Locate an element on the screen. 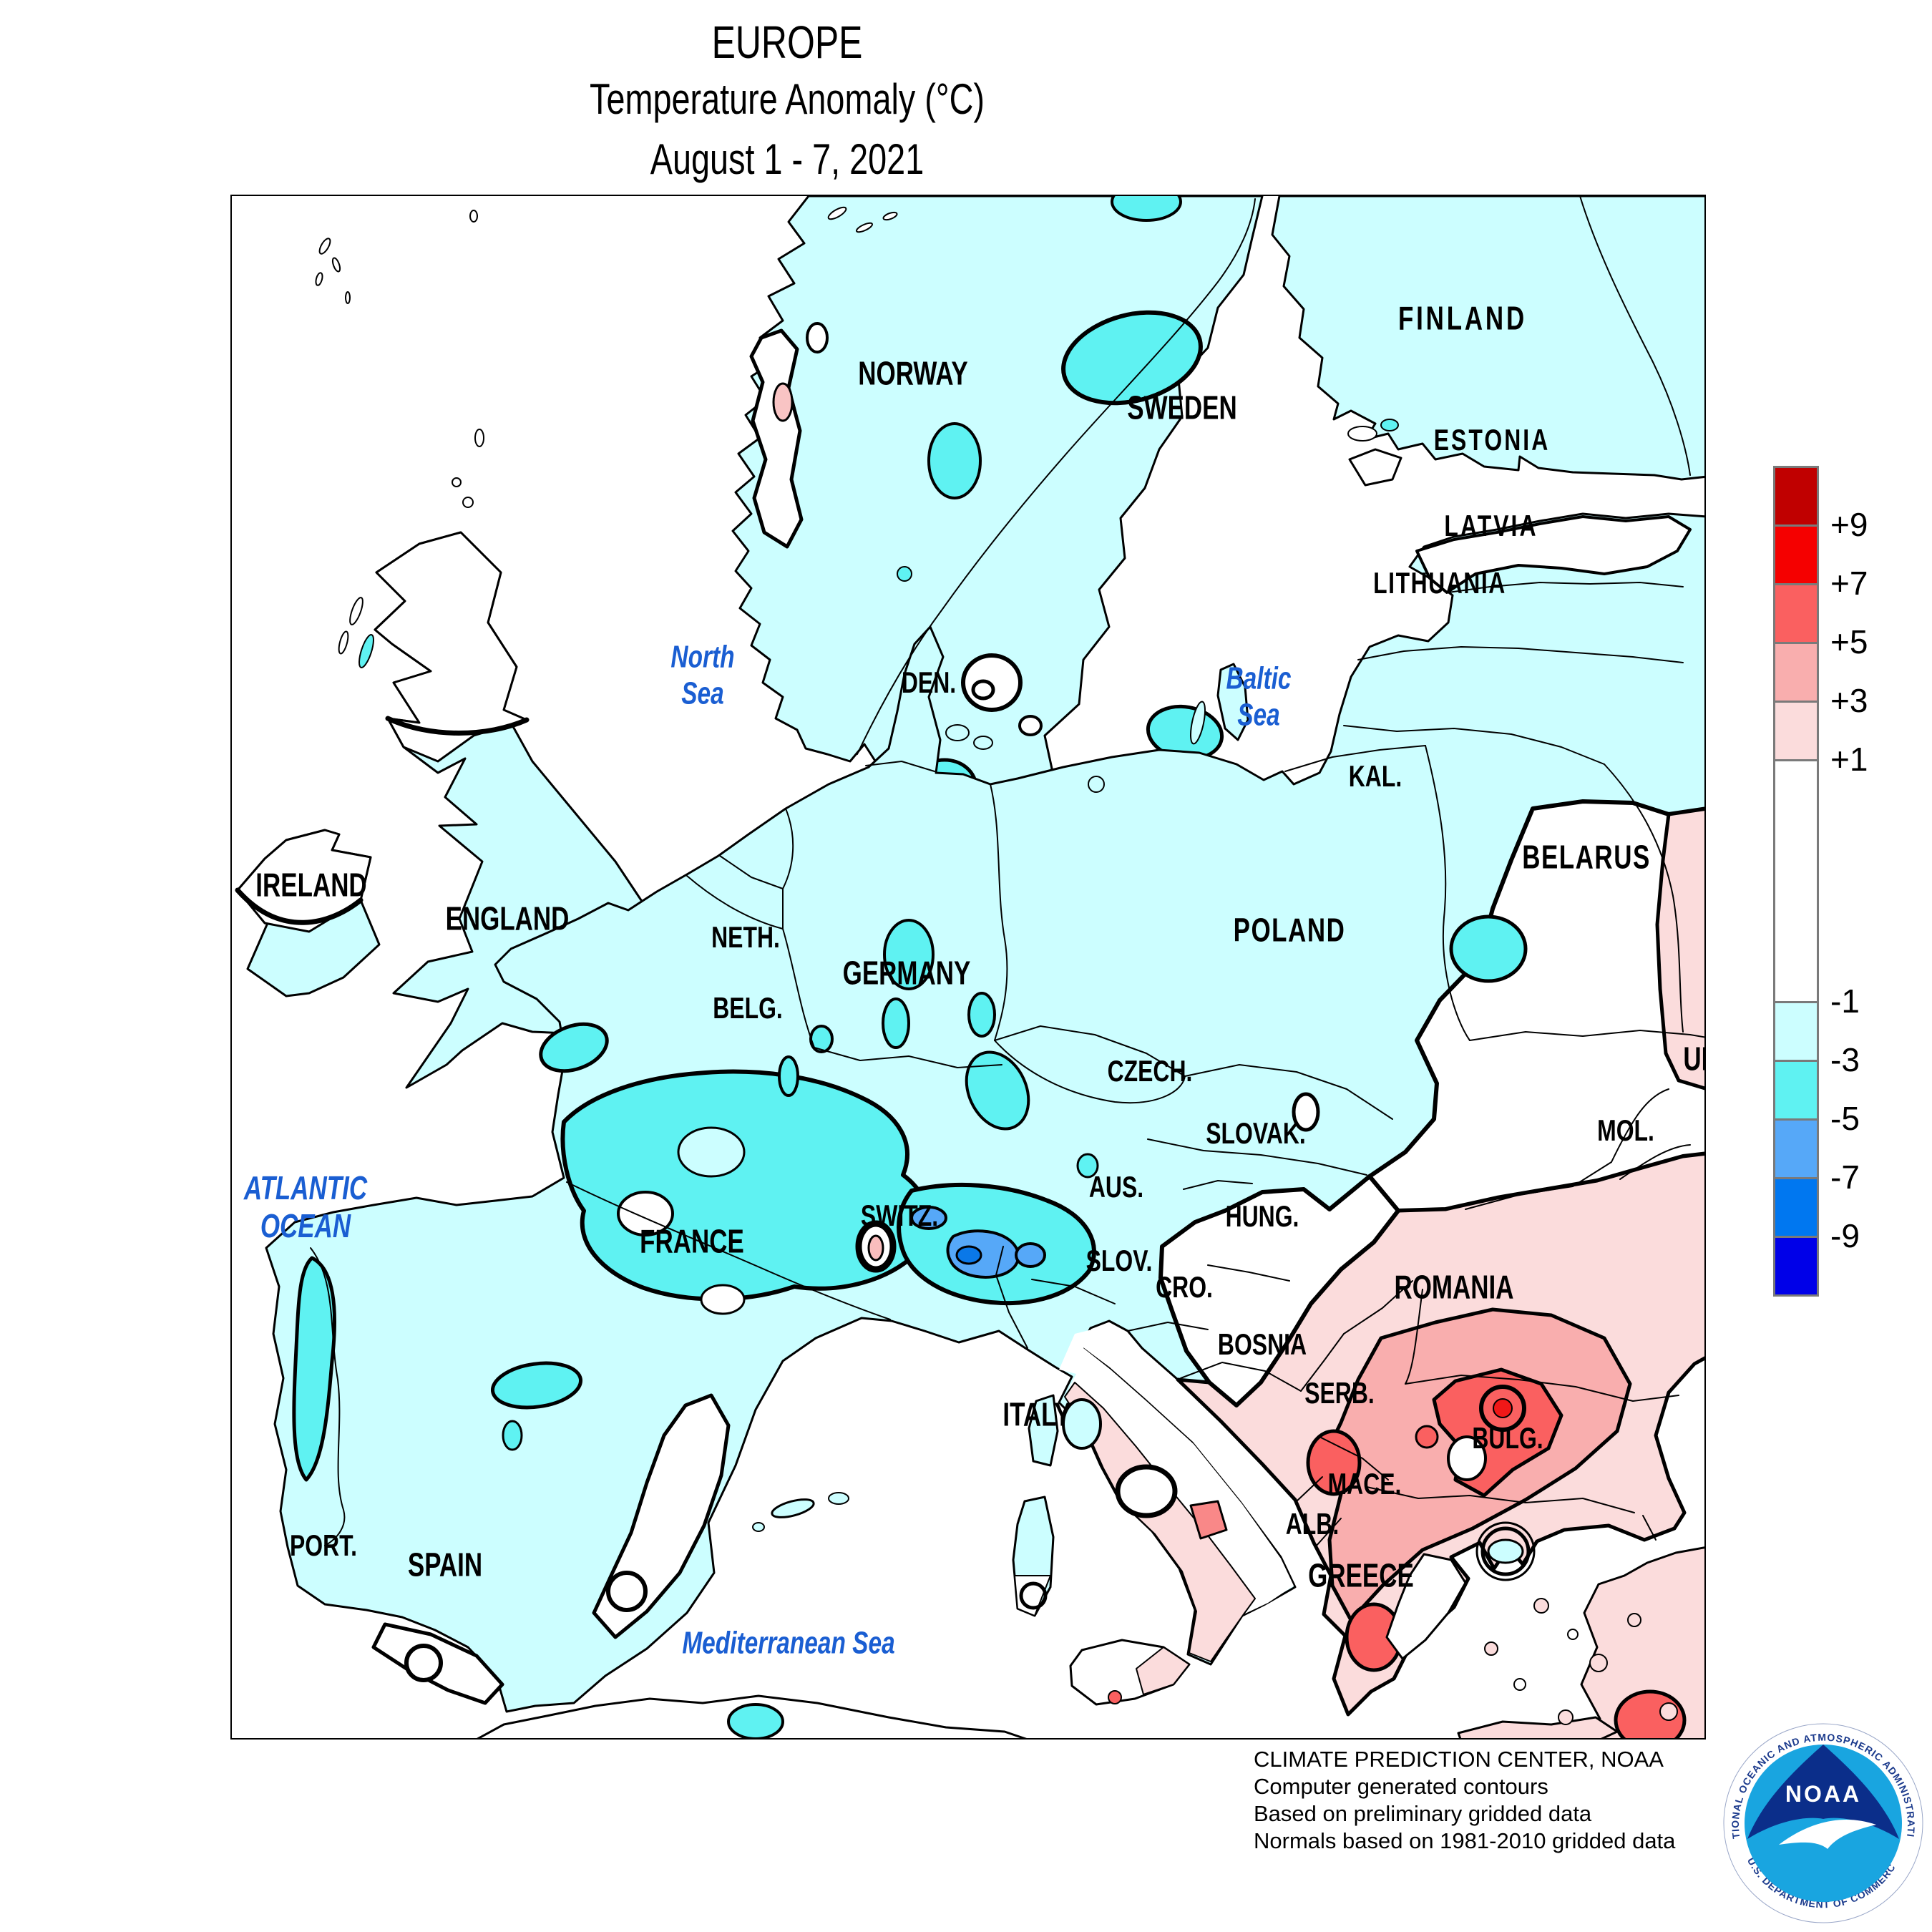 The width and height of the screenshot is (1932, 1932). contour-ring-marmara is located at coordinates (1505, 1551).